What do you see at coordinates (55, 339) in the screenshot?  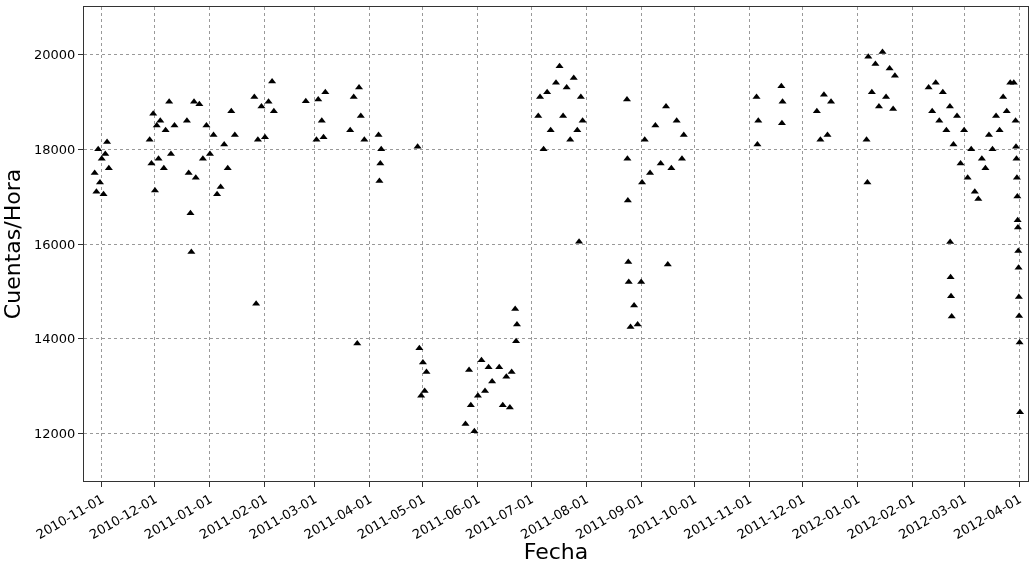 I see `y-tick-label: 14000` at bounding box center [55, 339].